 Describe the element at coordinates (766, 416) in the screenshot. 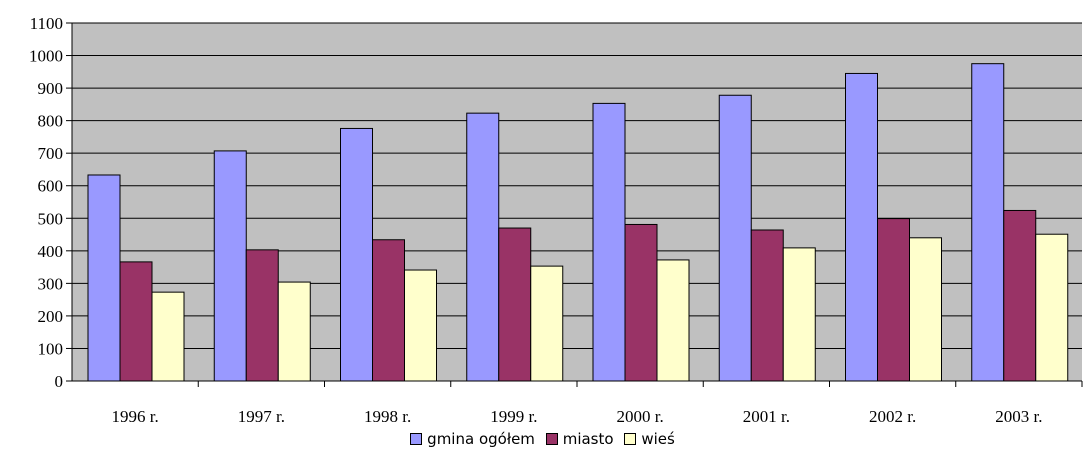

I see `x-tick-label: 2001 r.` at that location.